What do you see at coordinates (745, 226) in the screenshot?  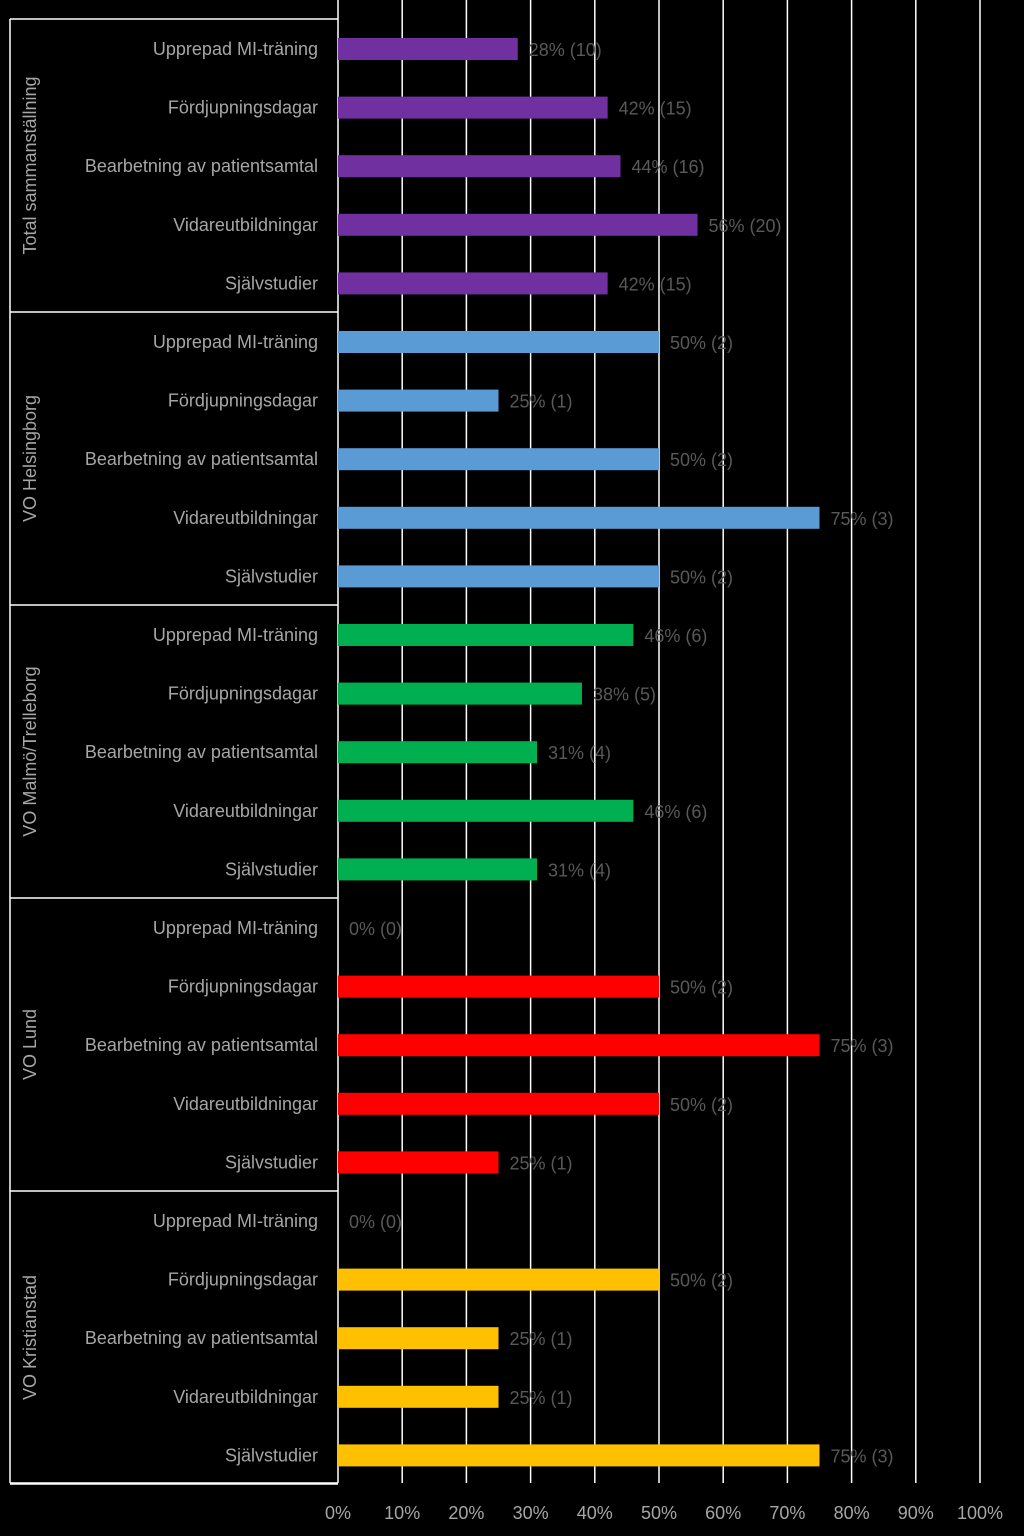 I see `data-label: 56% (20)` at bounding box center [745, 226].